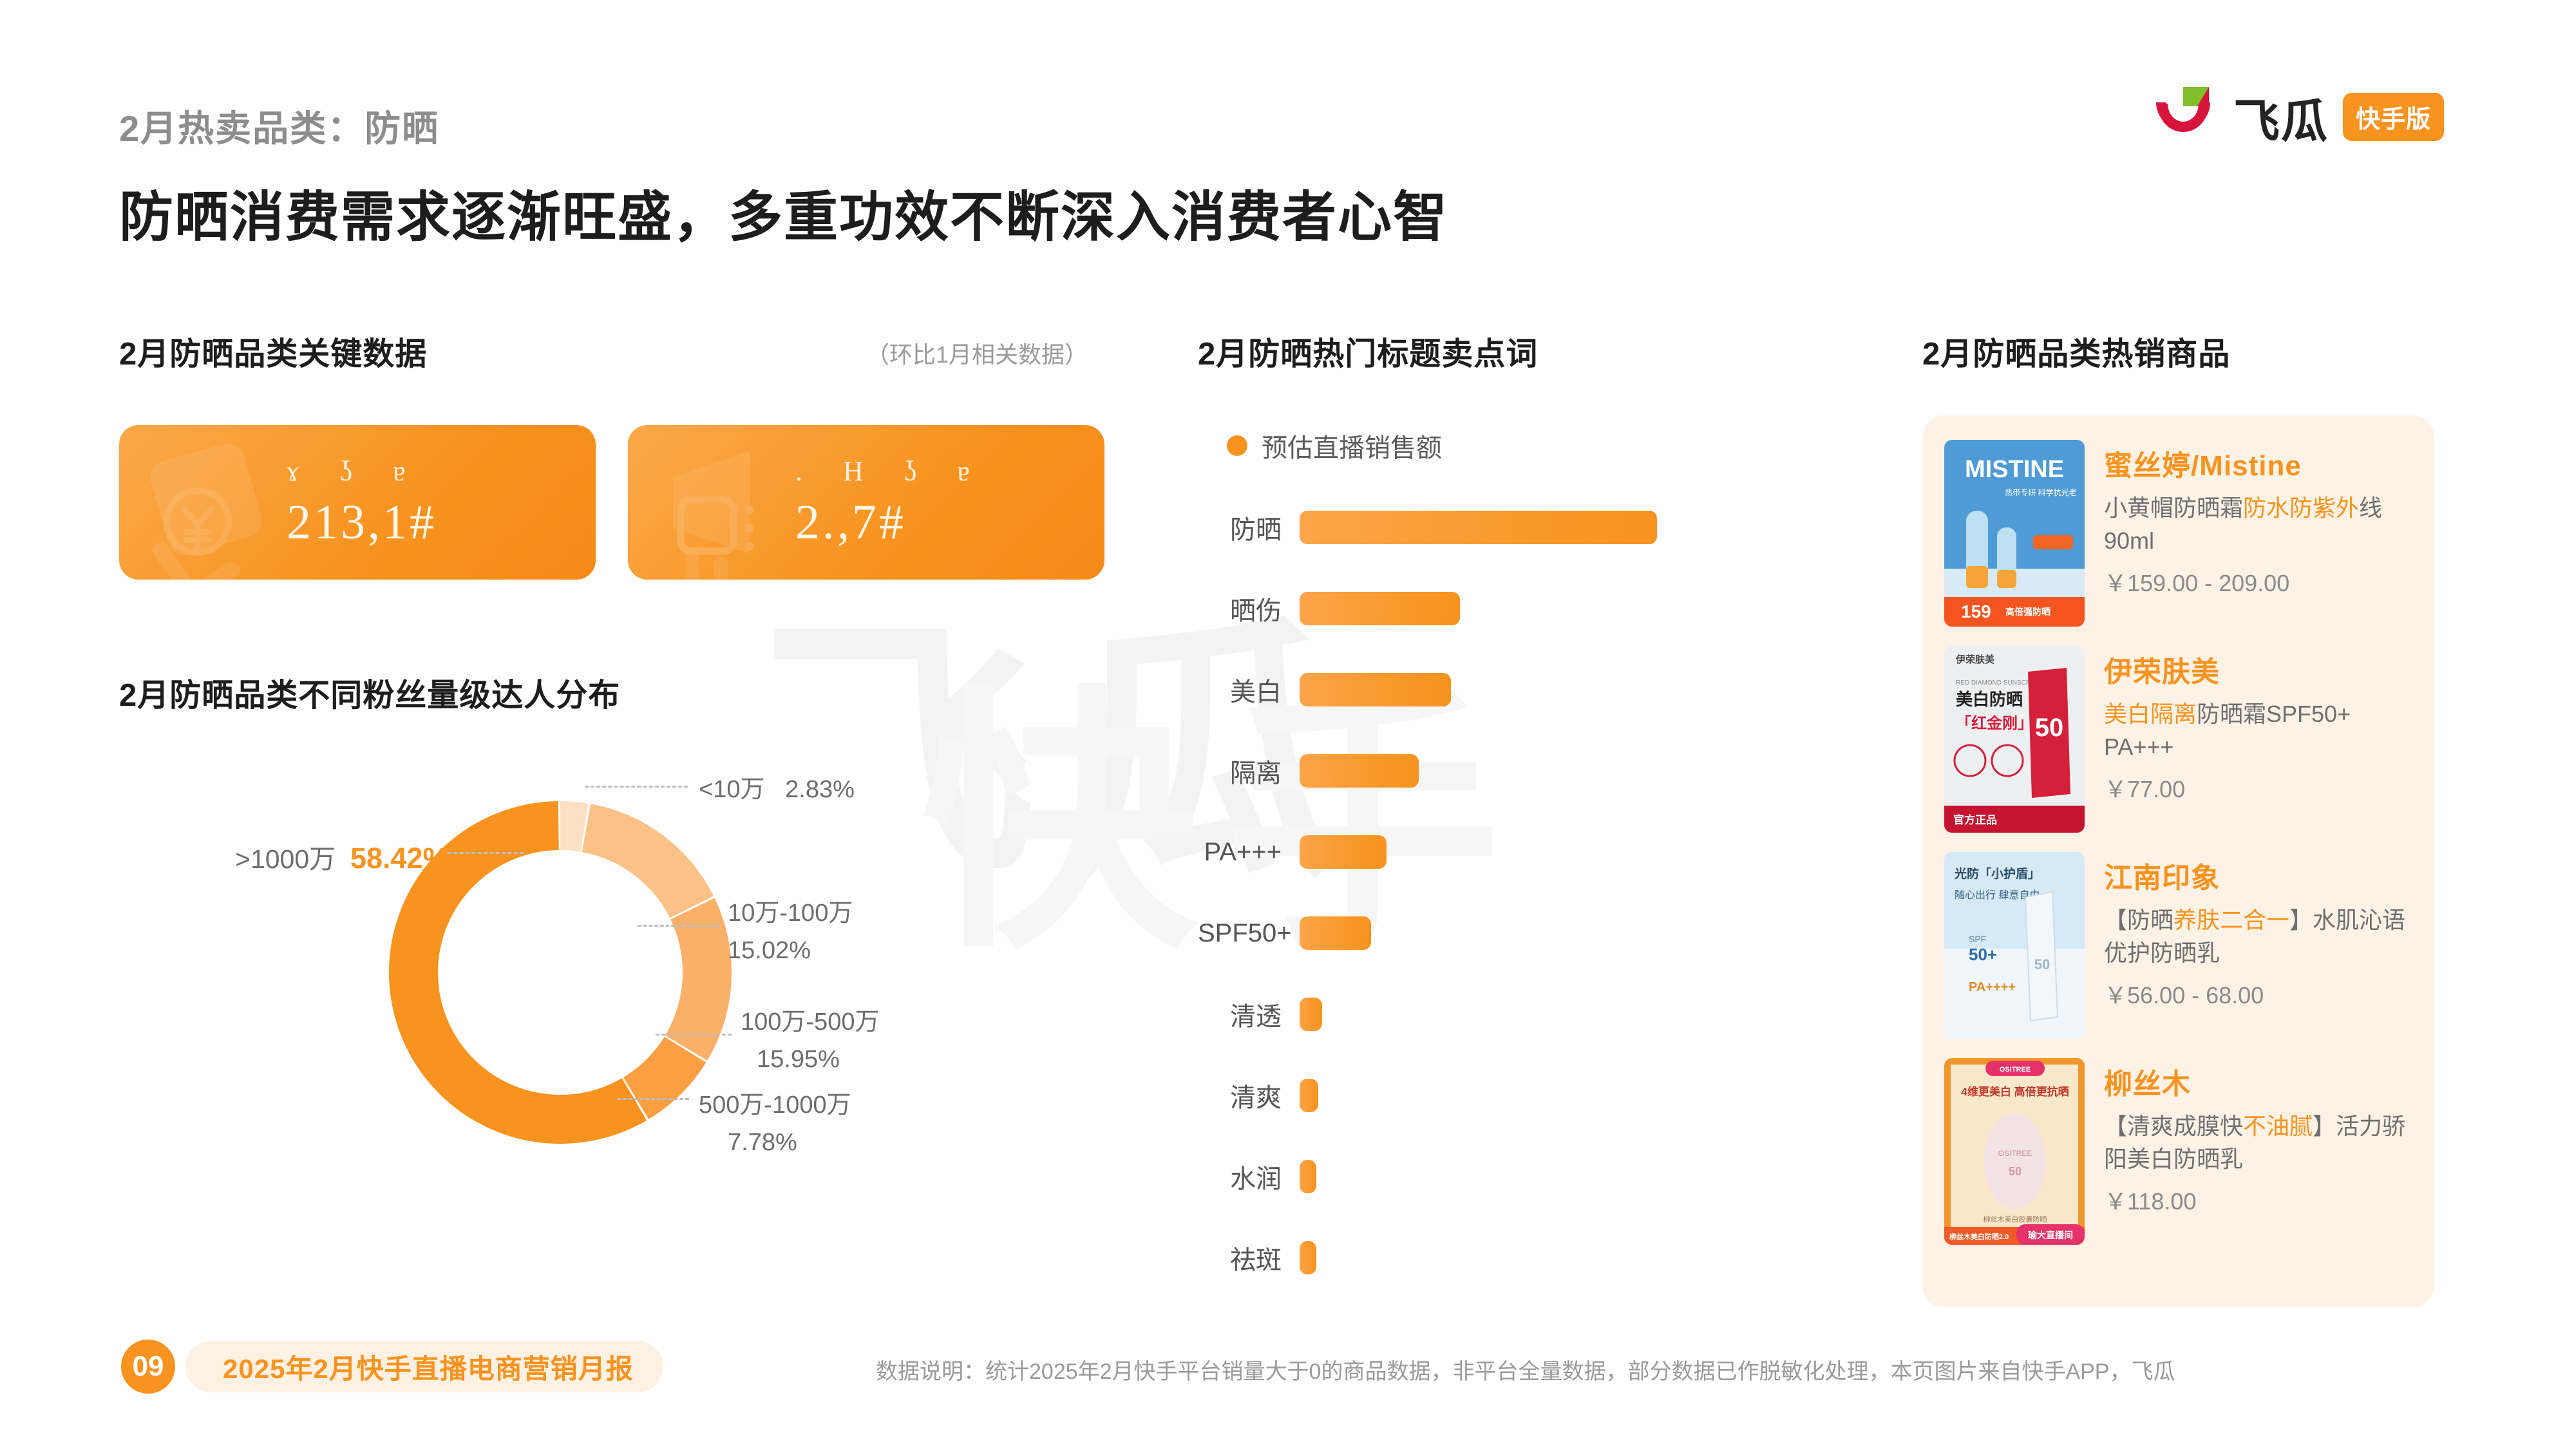 The height and width of the screenshot is (1449, 2576). I want to click on bar-category-label: 晒伤, so click(1256, 611).